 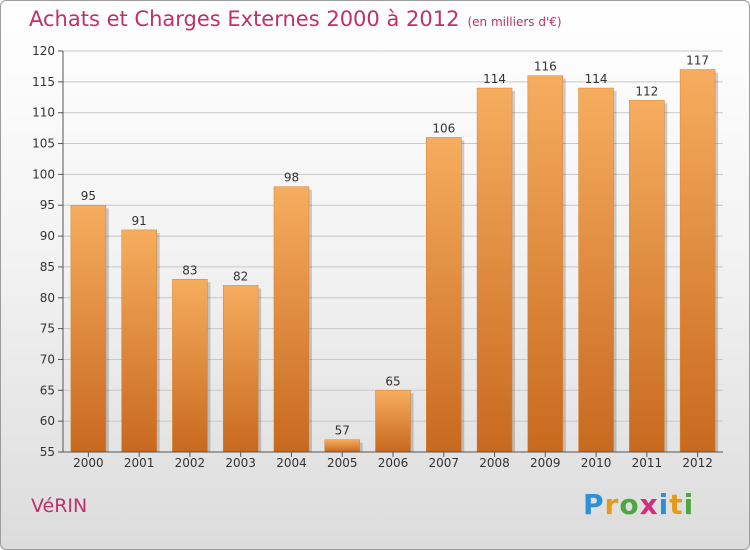 What do you see at coordinates (47, 236) in the screenshot?
I see `y-tick-label: 90` at bounding box center [47, 236].